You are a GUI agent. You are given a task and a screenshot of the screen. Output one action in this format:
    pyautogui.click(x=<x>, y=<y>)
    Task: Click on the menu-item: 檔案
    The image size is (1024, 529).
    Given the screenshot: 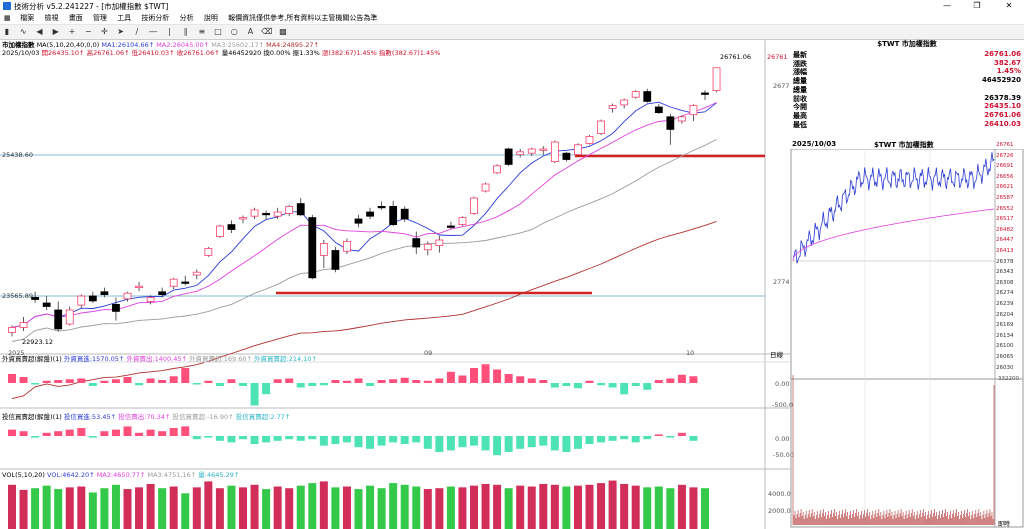 What is the action you would take?
    pyautogui.click(x=27, y=18)
    